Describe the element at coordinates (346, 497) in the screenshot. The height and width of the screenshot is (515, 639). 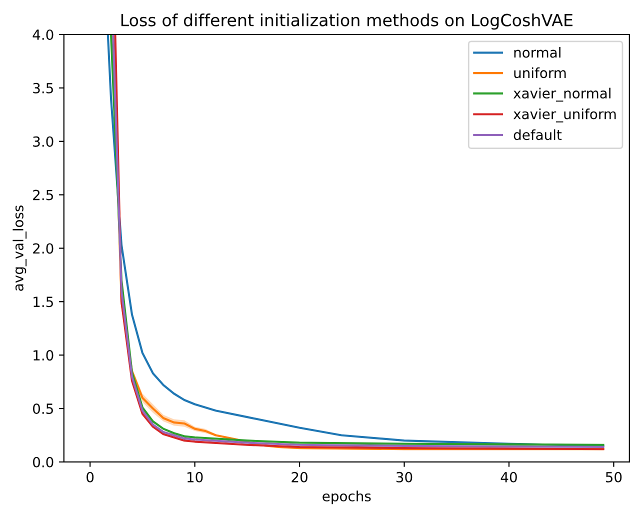
I see `x-axis-title: epochs` at that location.